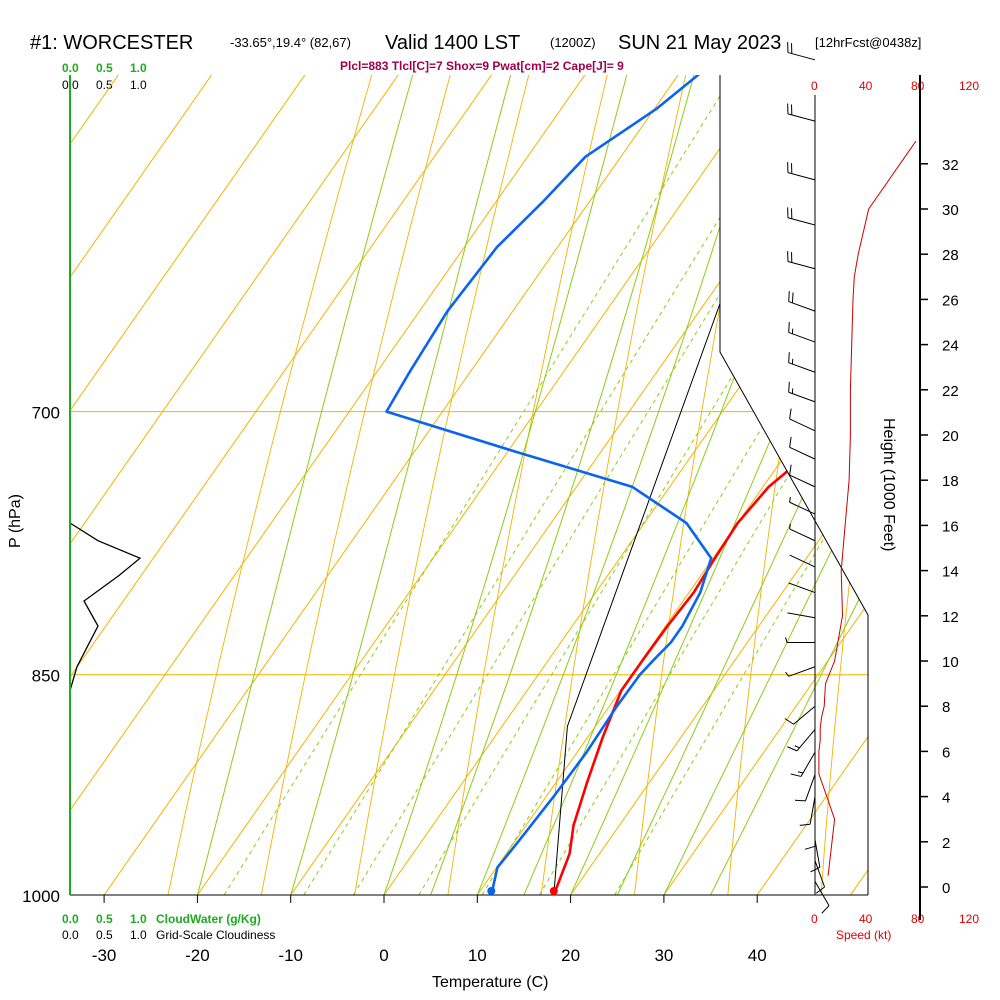 Image resolution: width=1000 pixels, height=1000 pixels. I want to click on height-tick-label: 6, so click(946, 752).